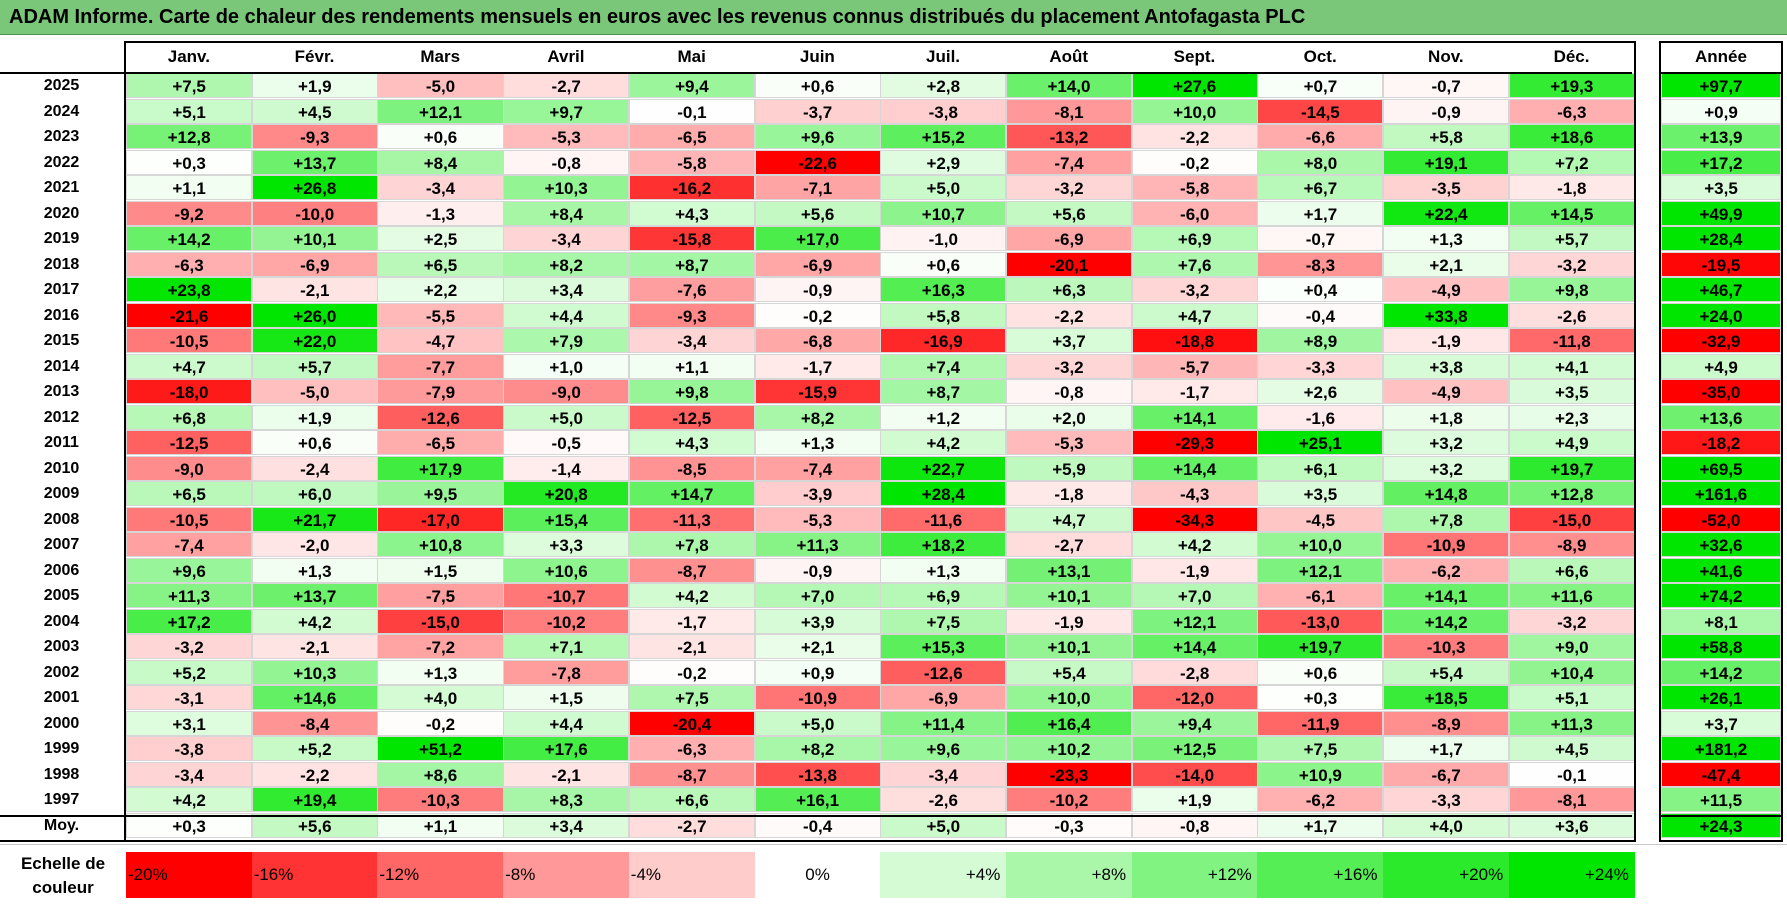 The width and height of the screenshot is (1787, 913). I want to click on year-label: 2017, so click(61, 289).